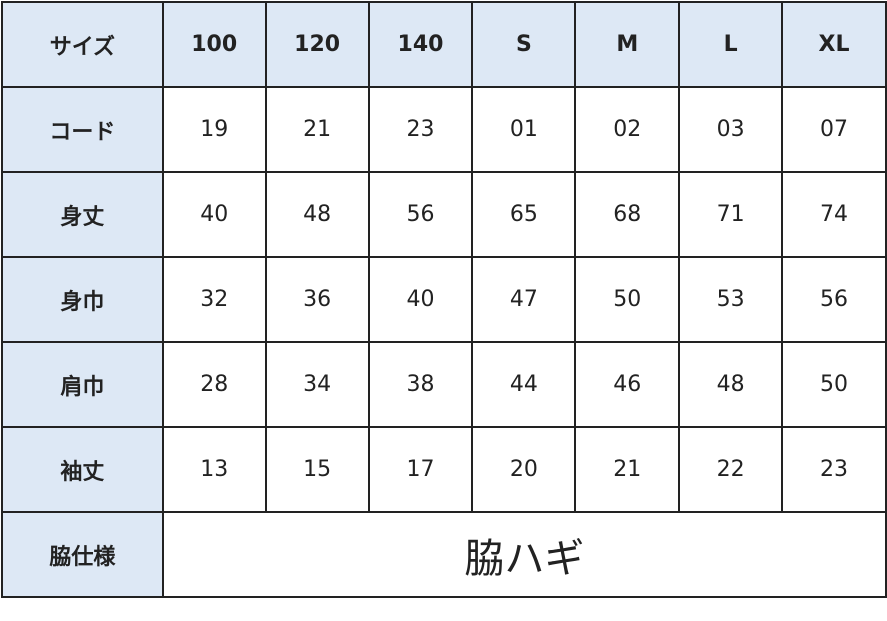 The image size is (887, 621). Describe the element at coordinates (317, 44) in the screenshot. I see `size-header: 120` at that location.